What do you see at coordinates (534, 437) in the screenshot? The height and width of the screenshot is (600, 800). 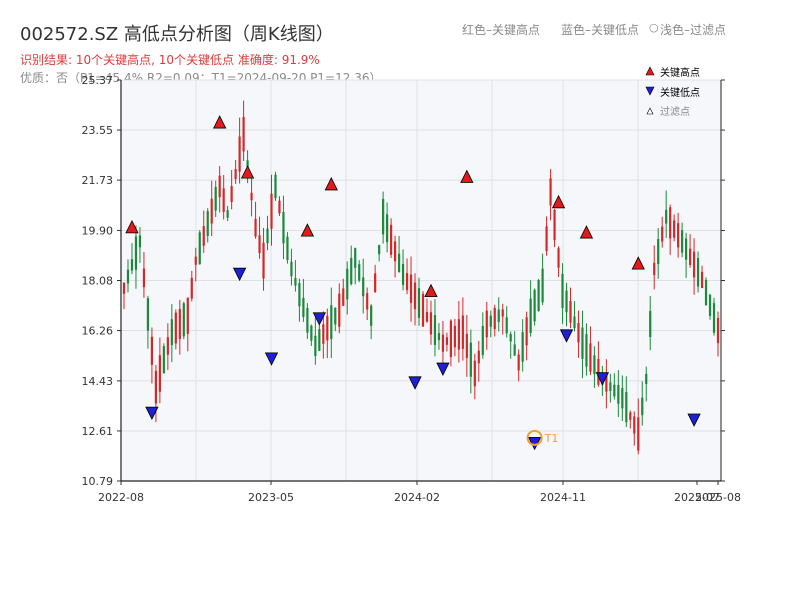 I see `t1-marker` at bounding box center [534, 437].